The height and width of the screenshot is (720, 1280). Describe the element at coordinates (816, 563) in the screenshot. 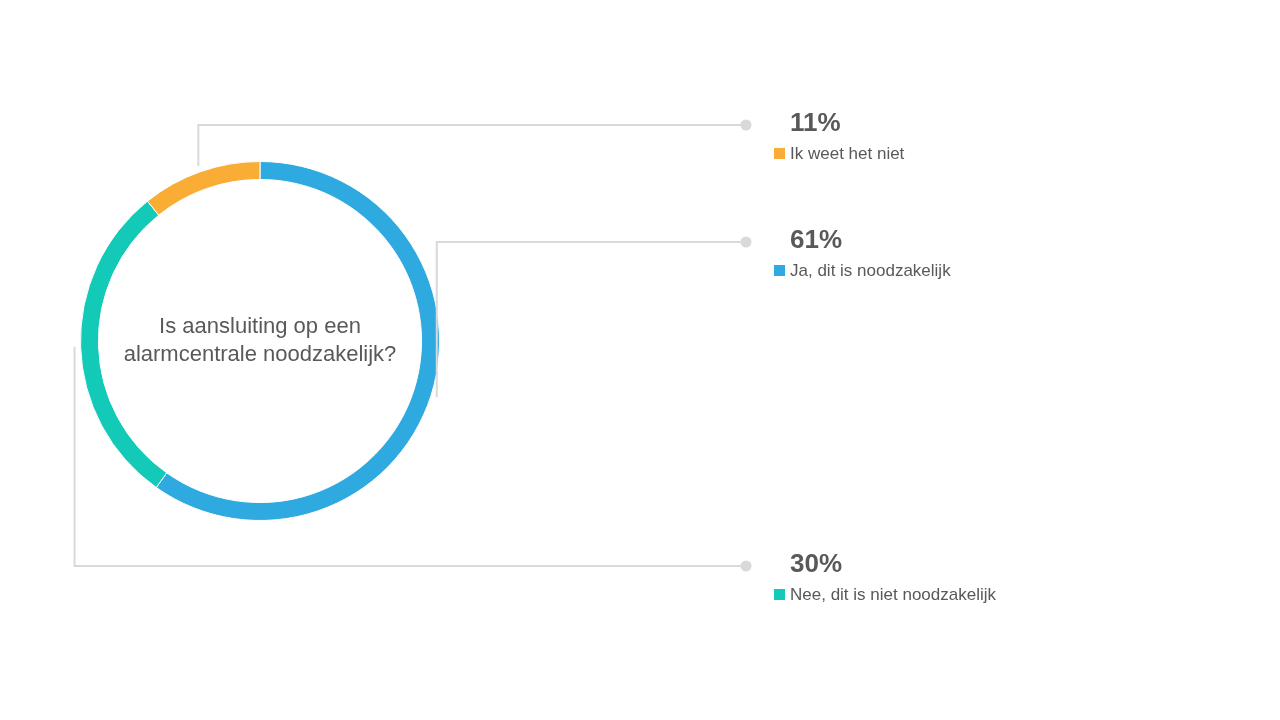

I see `data-label: 30%` at that location.